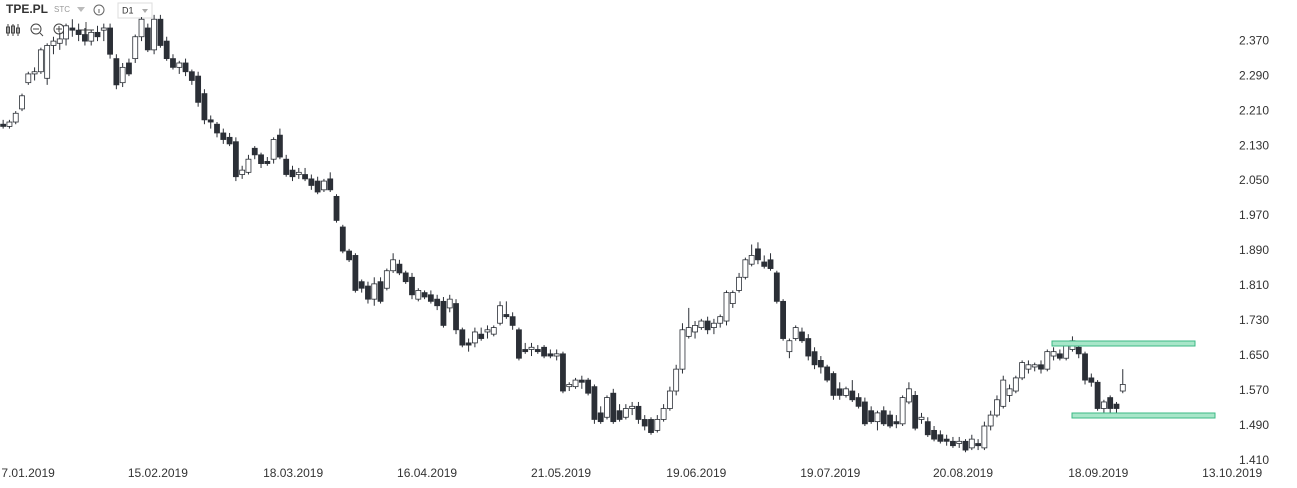 The height and width of the screenshot is (488, 1297). Describe the element at coordinates (427, 473) in the screenshot. I see `x-tick-label: 16.04.2019` at that location.